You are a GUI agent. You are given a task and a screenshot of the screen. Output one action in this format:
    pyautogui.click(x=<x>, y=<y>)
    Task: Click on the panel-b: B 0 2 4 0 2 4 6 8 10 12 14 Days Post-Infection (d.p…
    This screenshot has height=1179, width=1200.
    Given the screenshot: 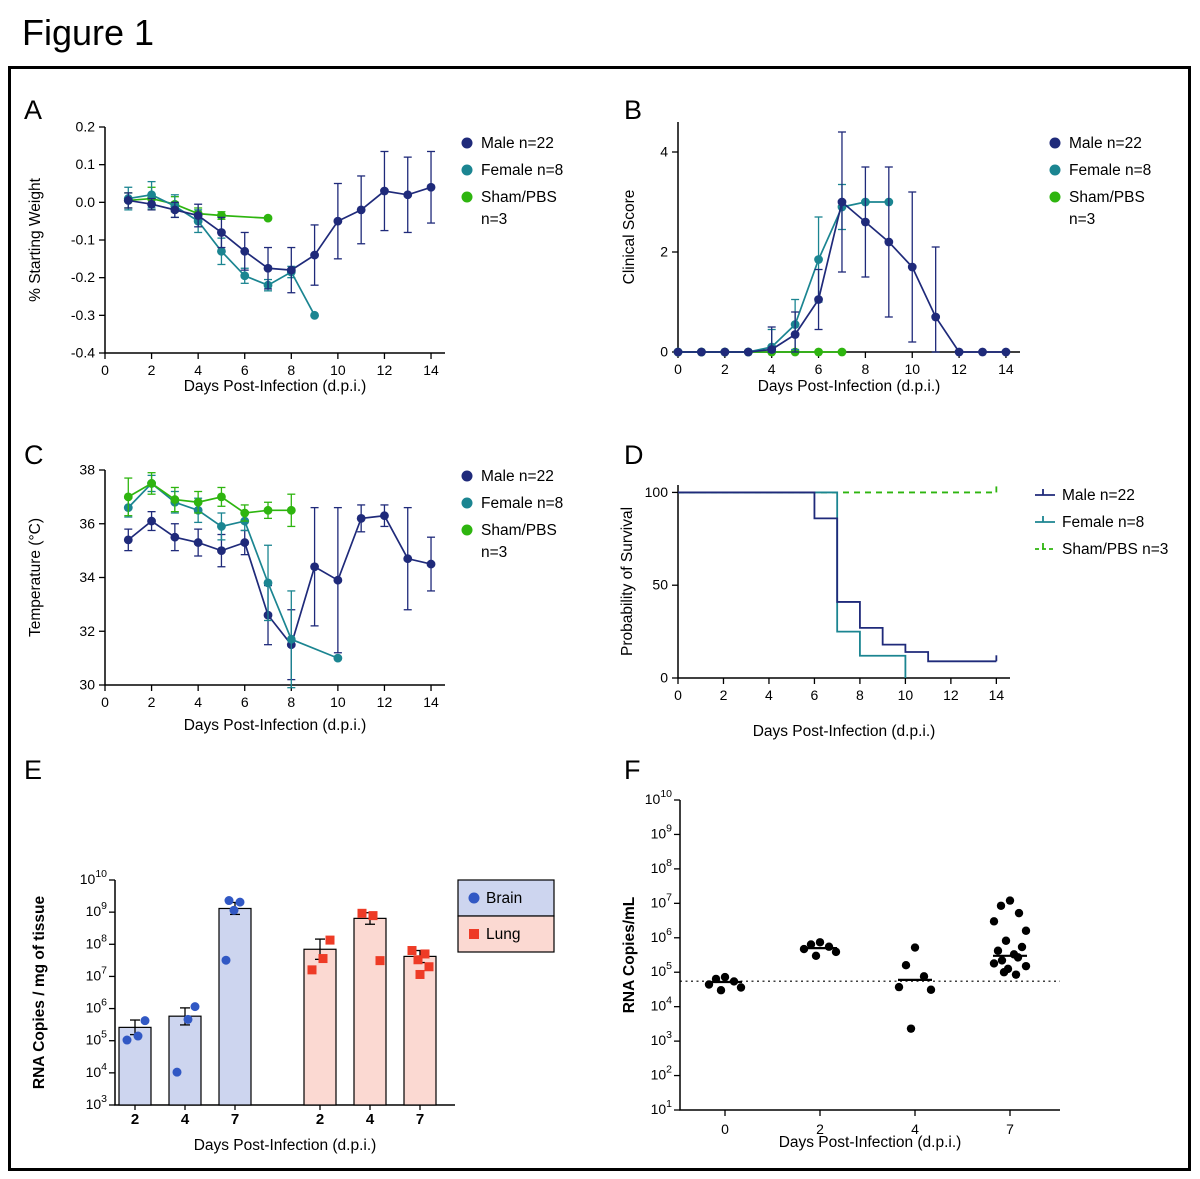 What is the action you would take?
    pyautogui.click(x=900, y=267)
    